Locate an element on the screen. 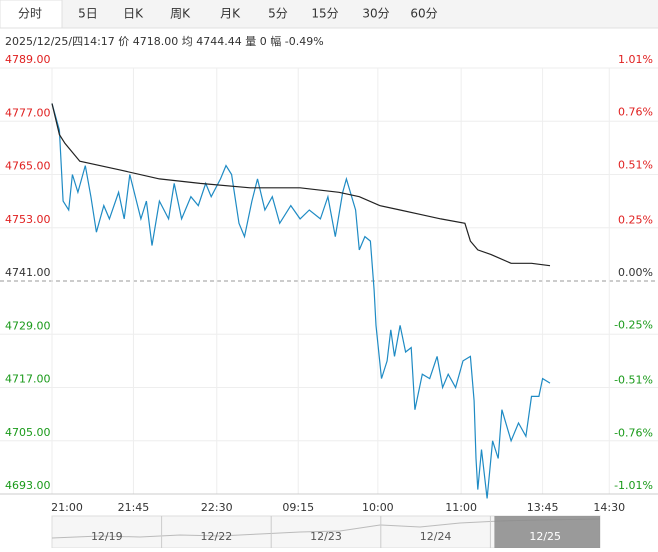  info-avg-label: 均 is located at coordinates (185, 41).